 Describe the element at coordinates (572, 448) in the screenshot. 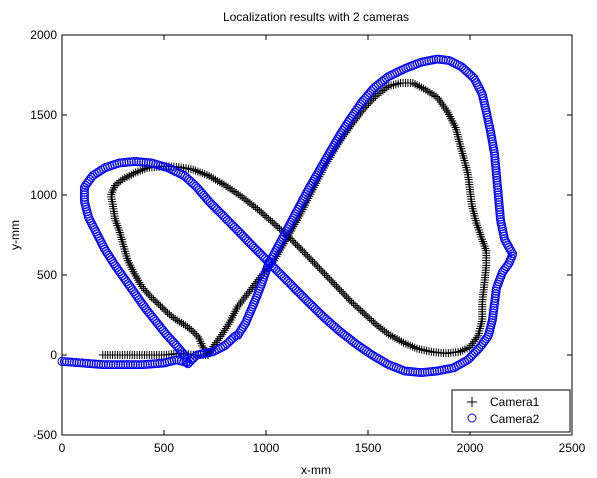

I see `x-tick-label: 2500` at that location.